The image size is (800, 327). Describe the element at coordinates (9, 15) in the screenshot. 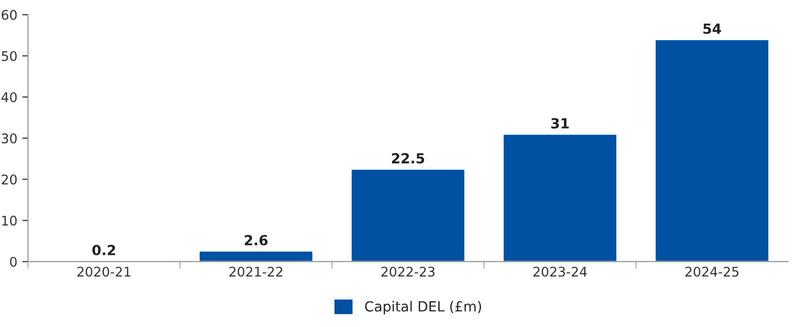

I see `y-tick-label: 60` at that location.